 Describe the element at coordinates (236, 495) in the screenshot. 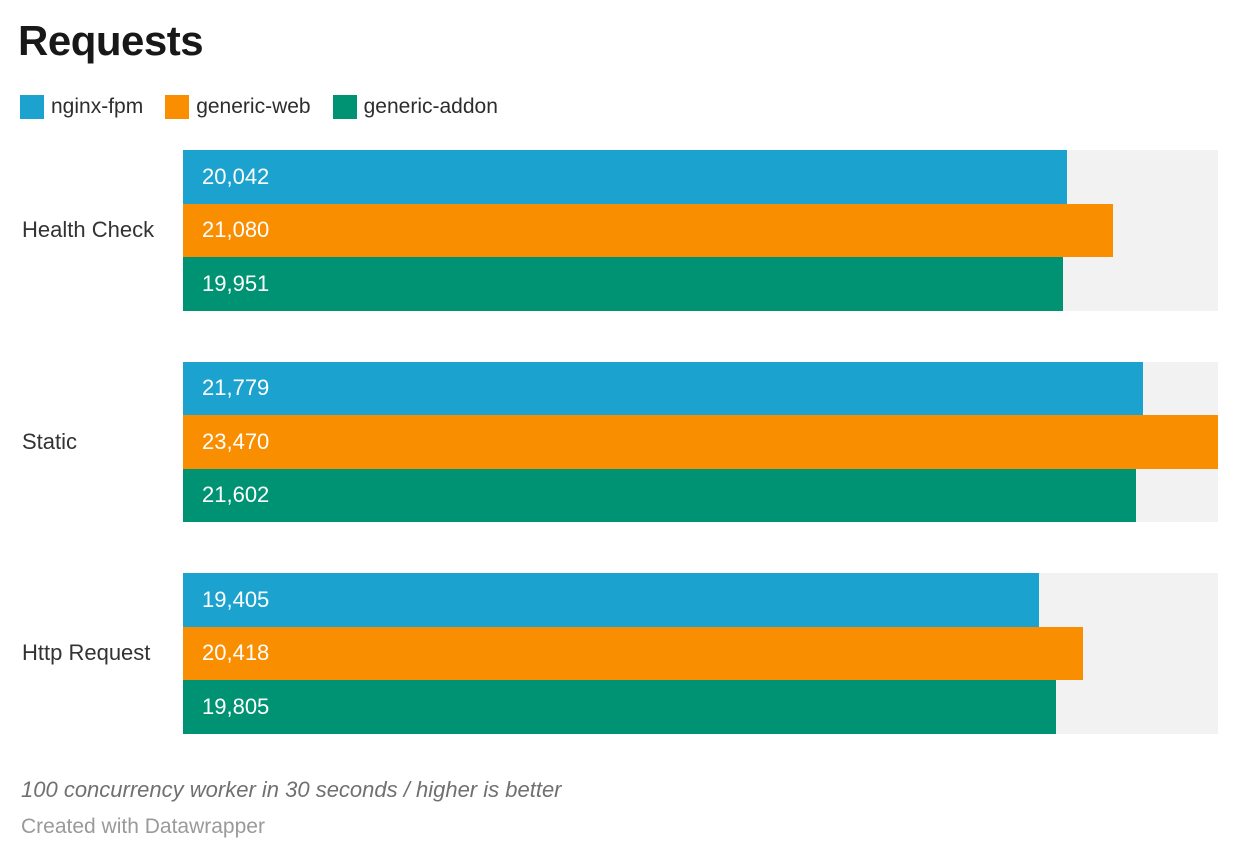

I see `bar-value-label: 21,602` at that location.